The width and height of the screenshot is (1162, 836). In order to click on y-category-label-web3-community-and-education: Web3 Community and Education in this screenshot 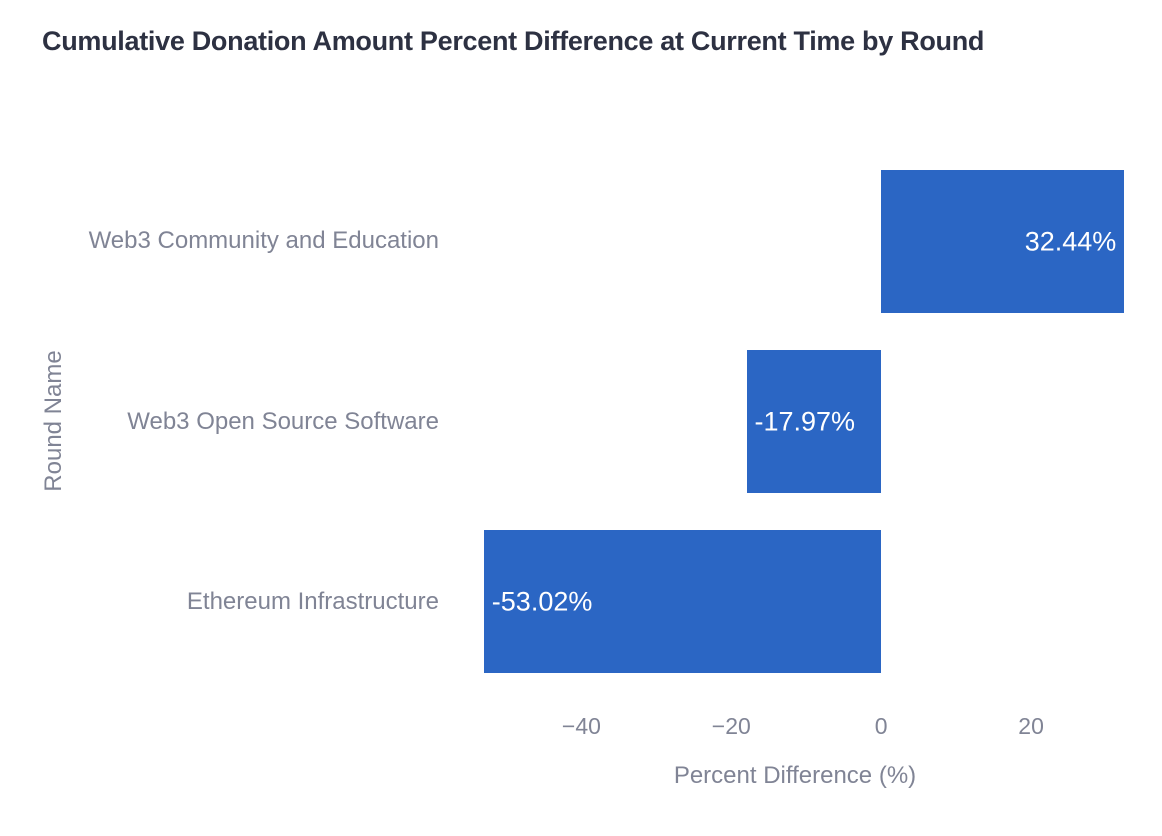, I will do `click(263, 241)`.